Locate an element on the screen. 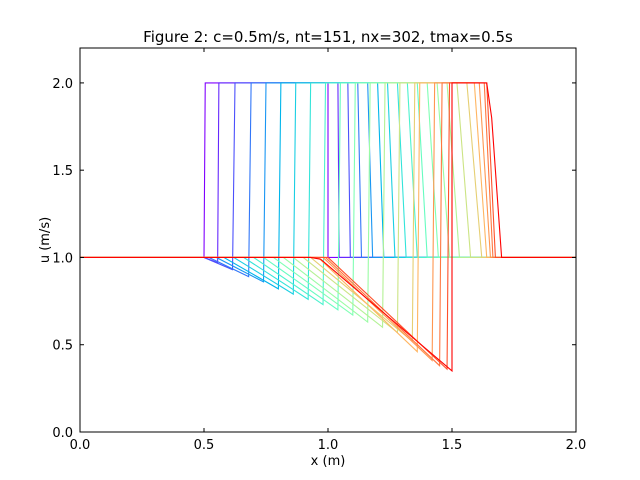  x-tick-label: 1.0 is located at coordinates (328, 445).